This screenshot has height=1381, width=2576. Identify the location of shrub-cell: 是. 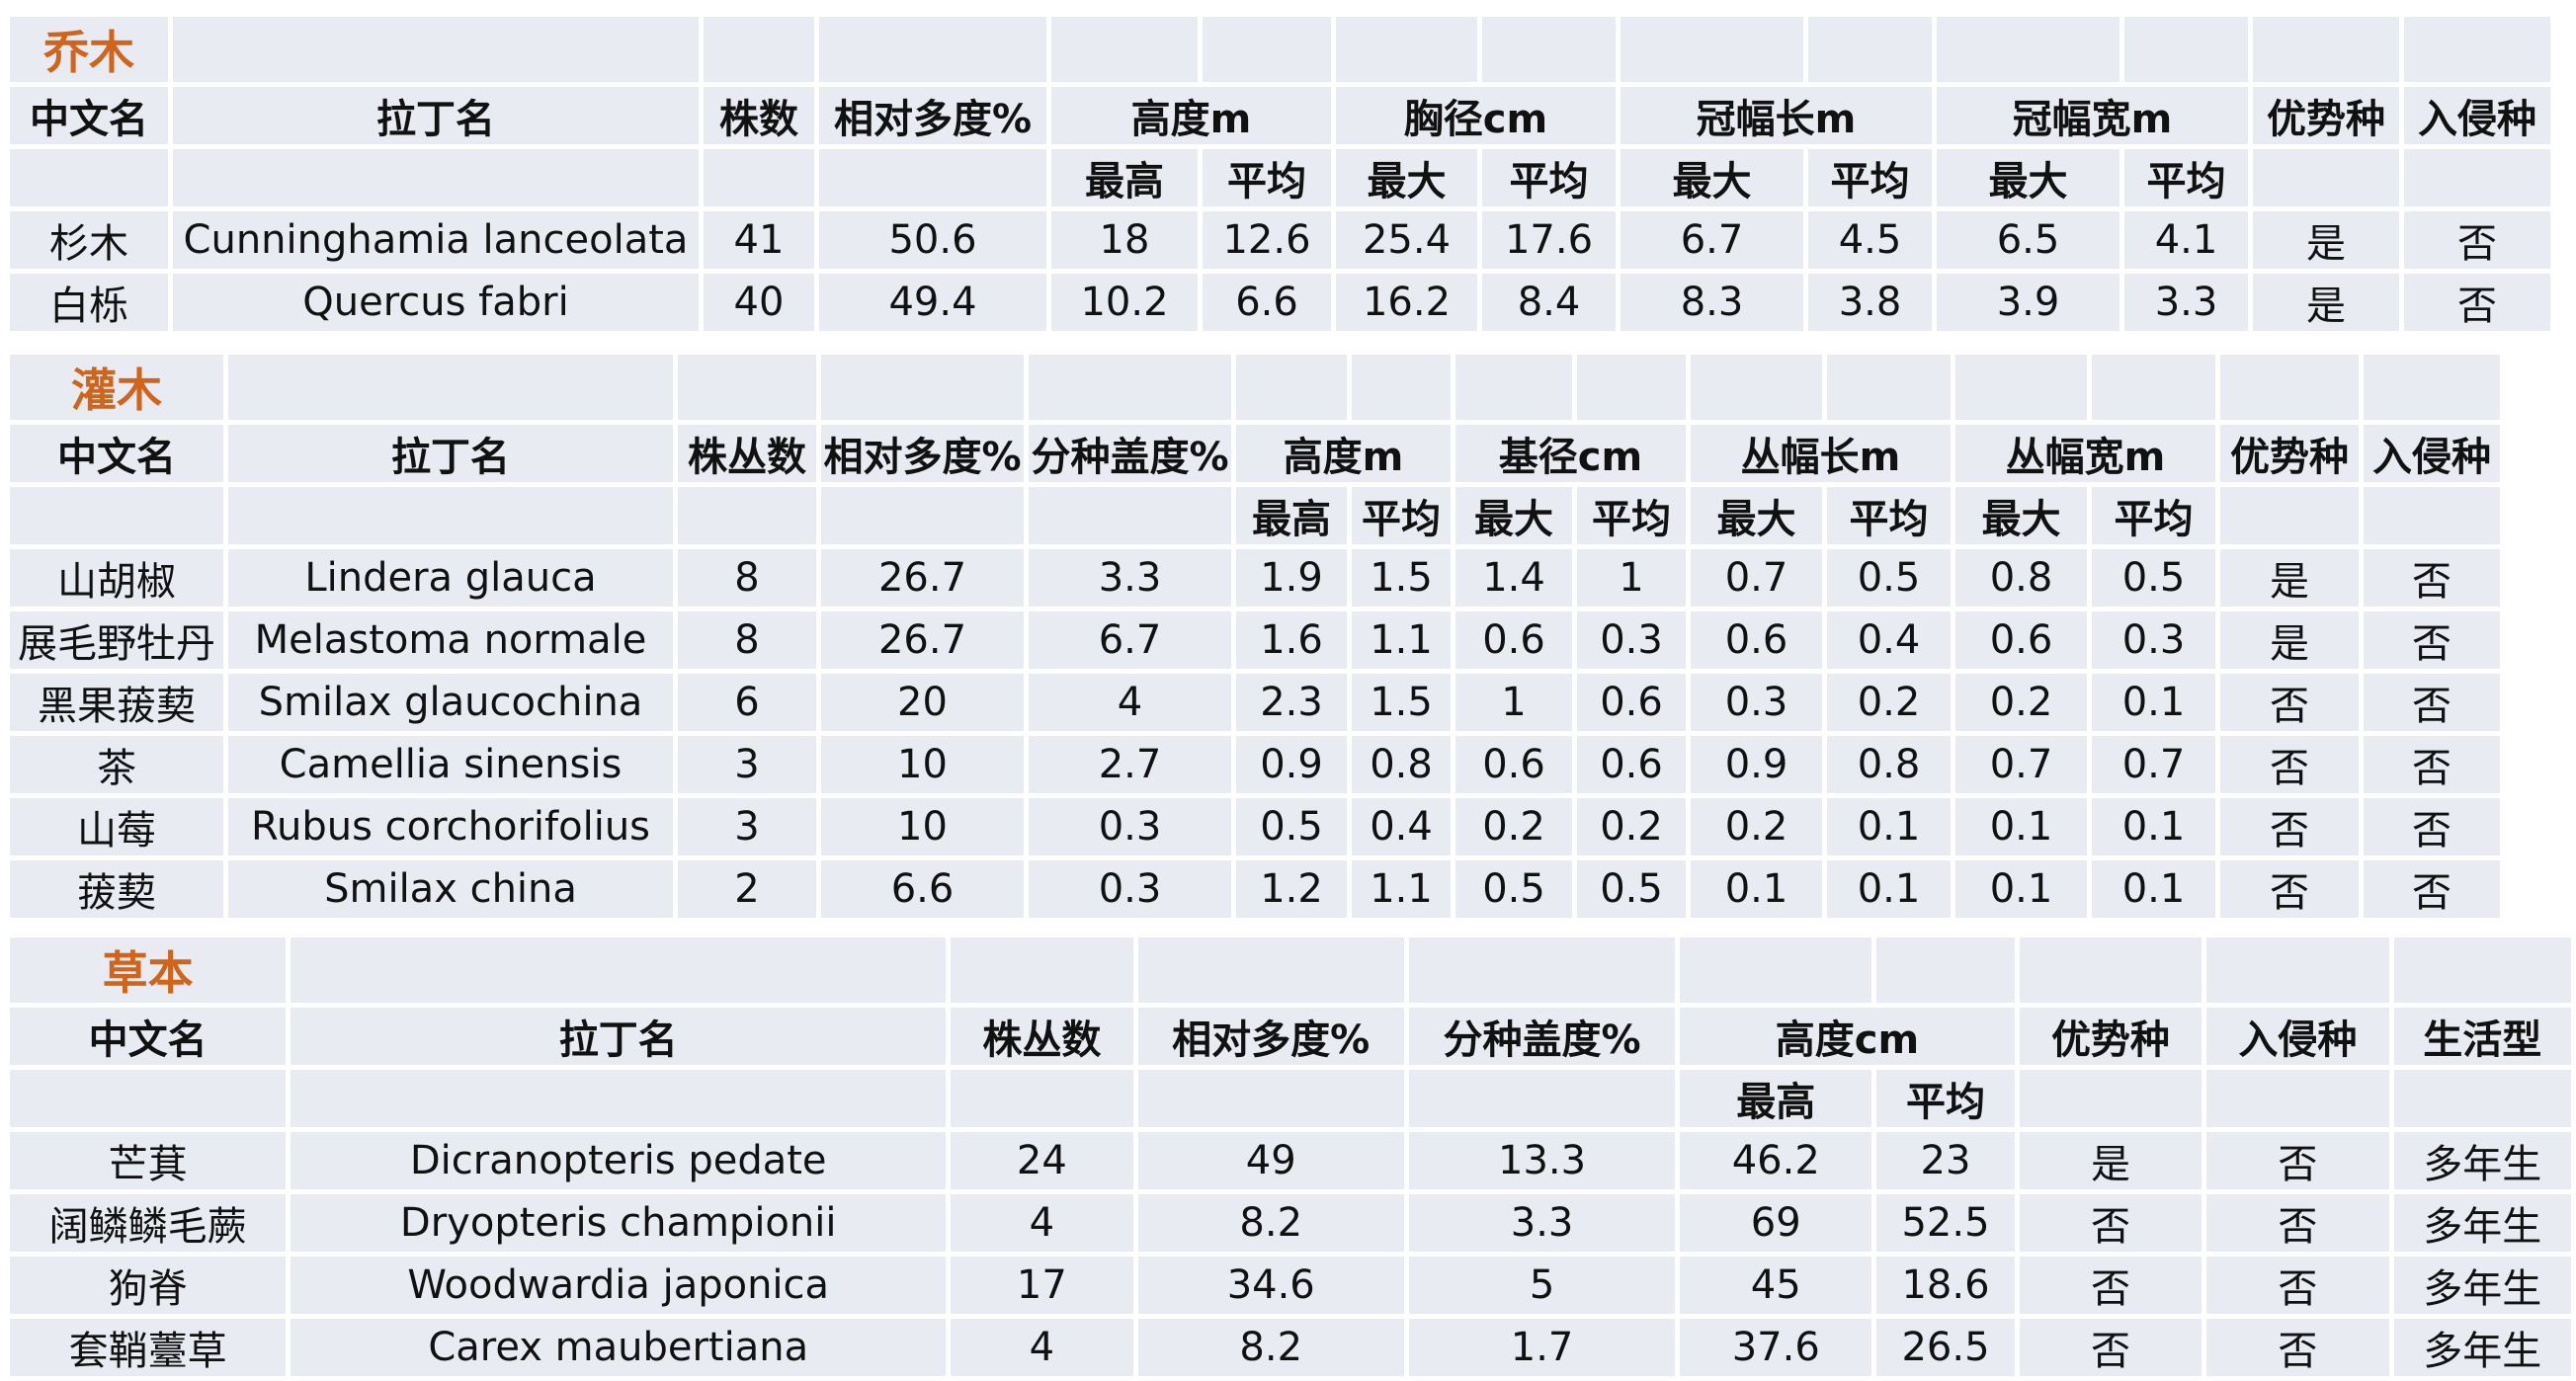
(2289, 640).